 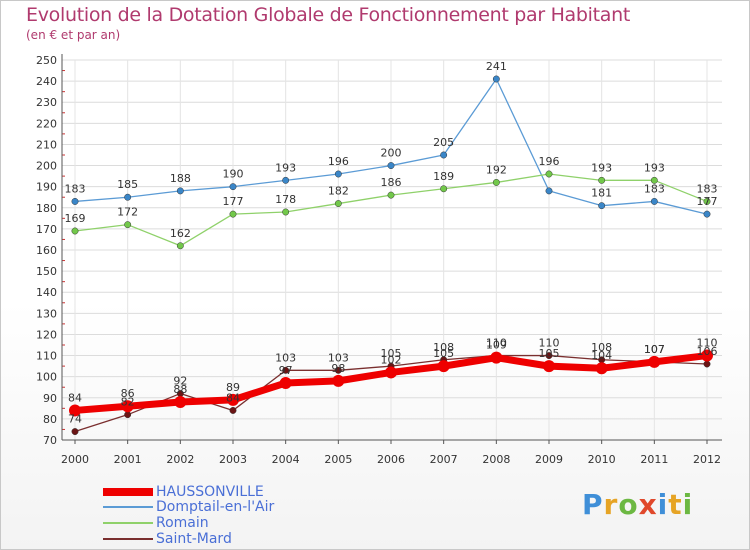 I want to click on data-label: 172, so click(x=127, y=212).